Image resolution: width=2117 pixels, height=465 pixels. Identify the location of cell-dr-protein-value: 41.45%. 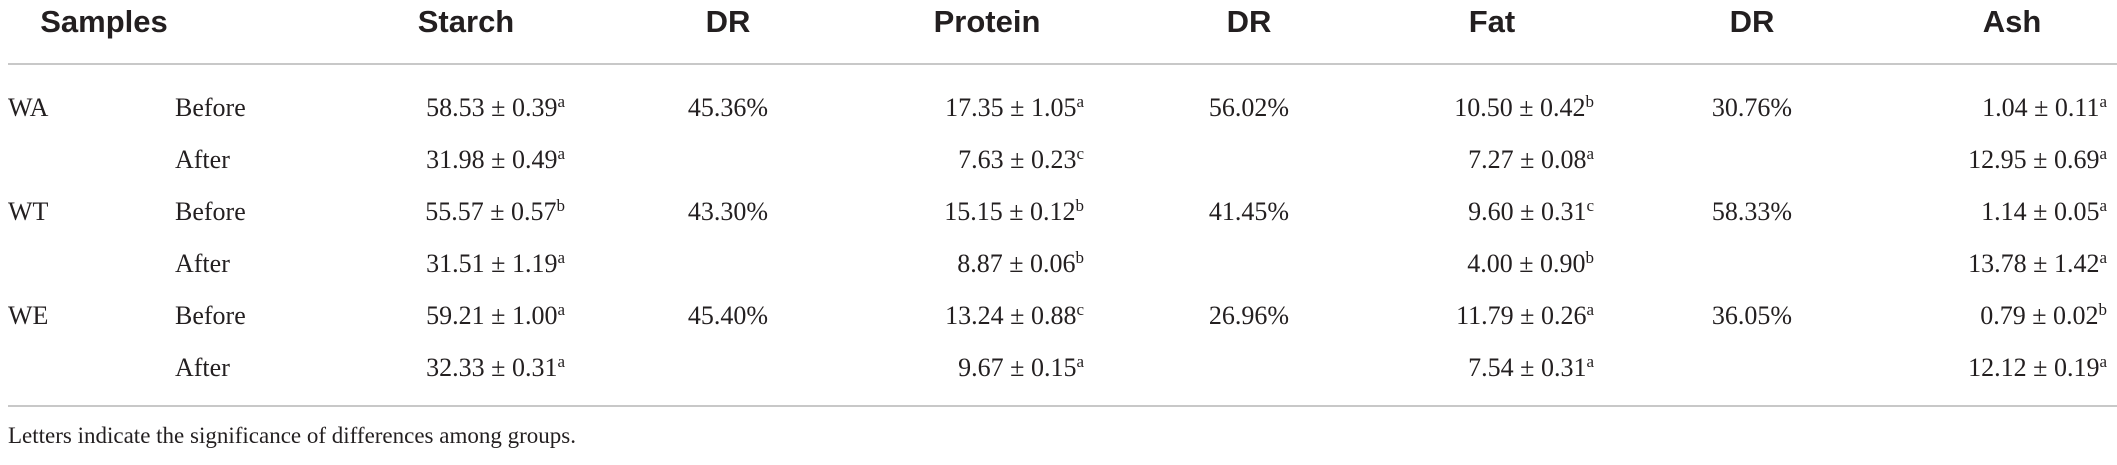
(1249, 211).